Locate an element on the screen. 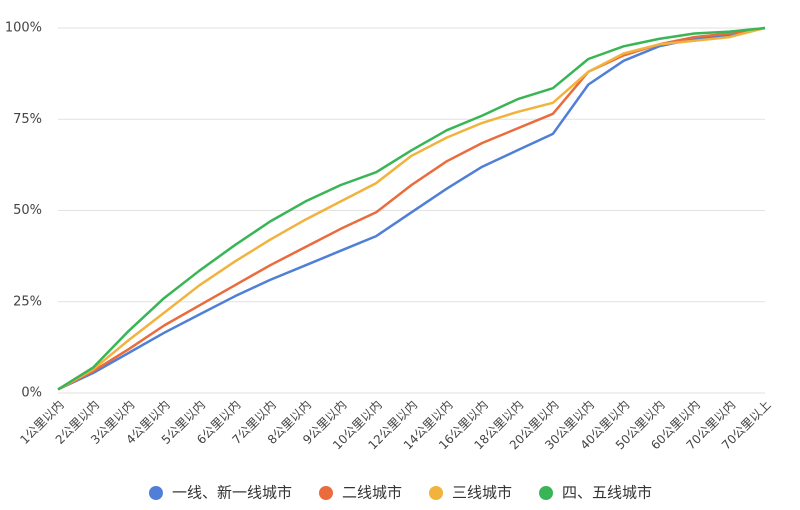 This screenshot has height=510, width=800. legend-item: 一线、新一线城市 is located at coordinates (220, 493).